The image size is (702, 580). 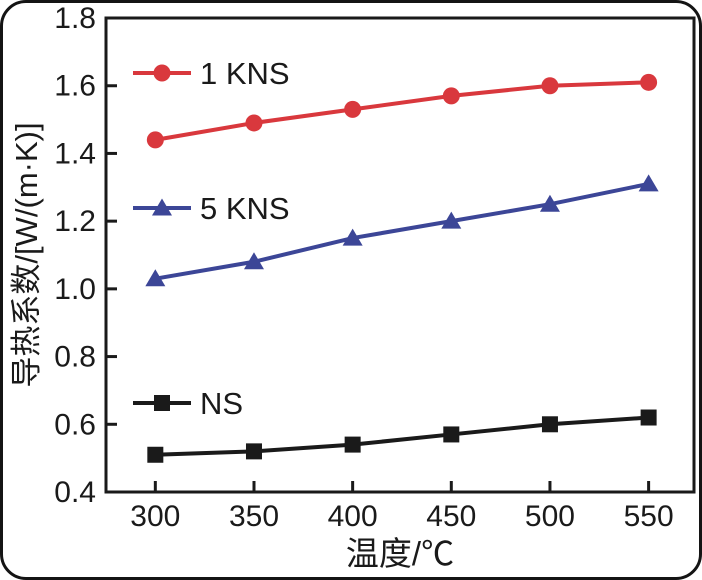 I want to click on y-tick-label: 1.6, so click(x=75, y=86).